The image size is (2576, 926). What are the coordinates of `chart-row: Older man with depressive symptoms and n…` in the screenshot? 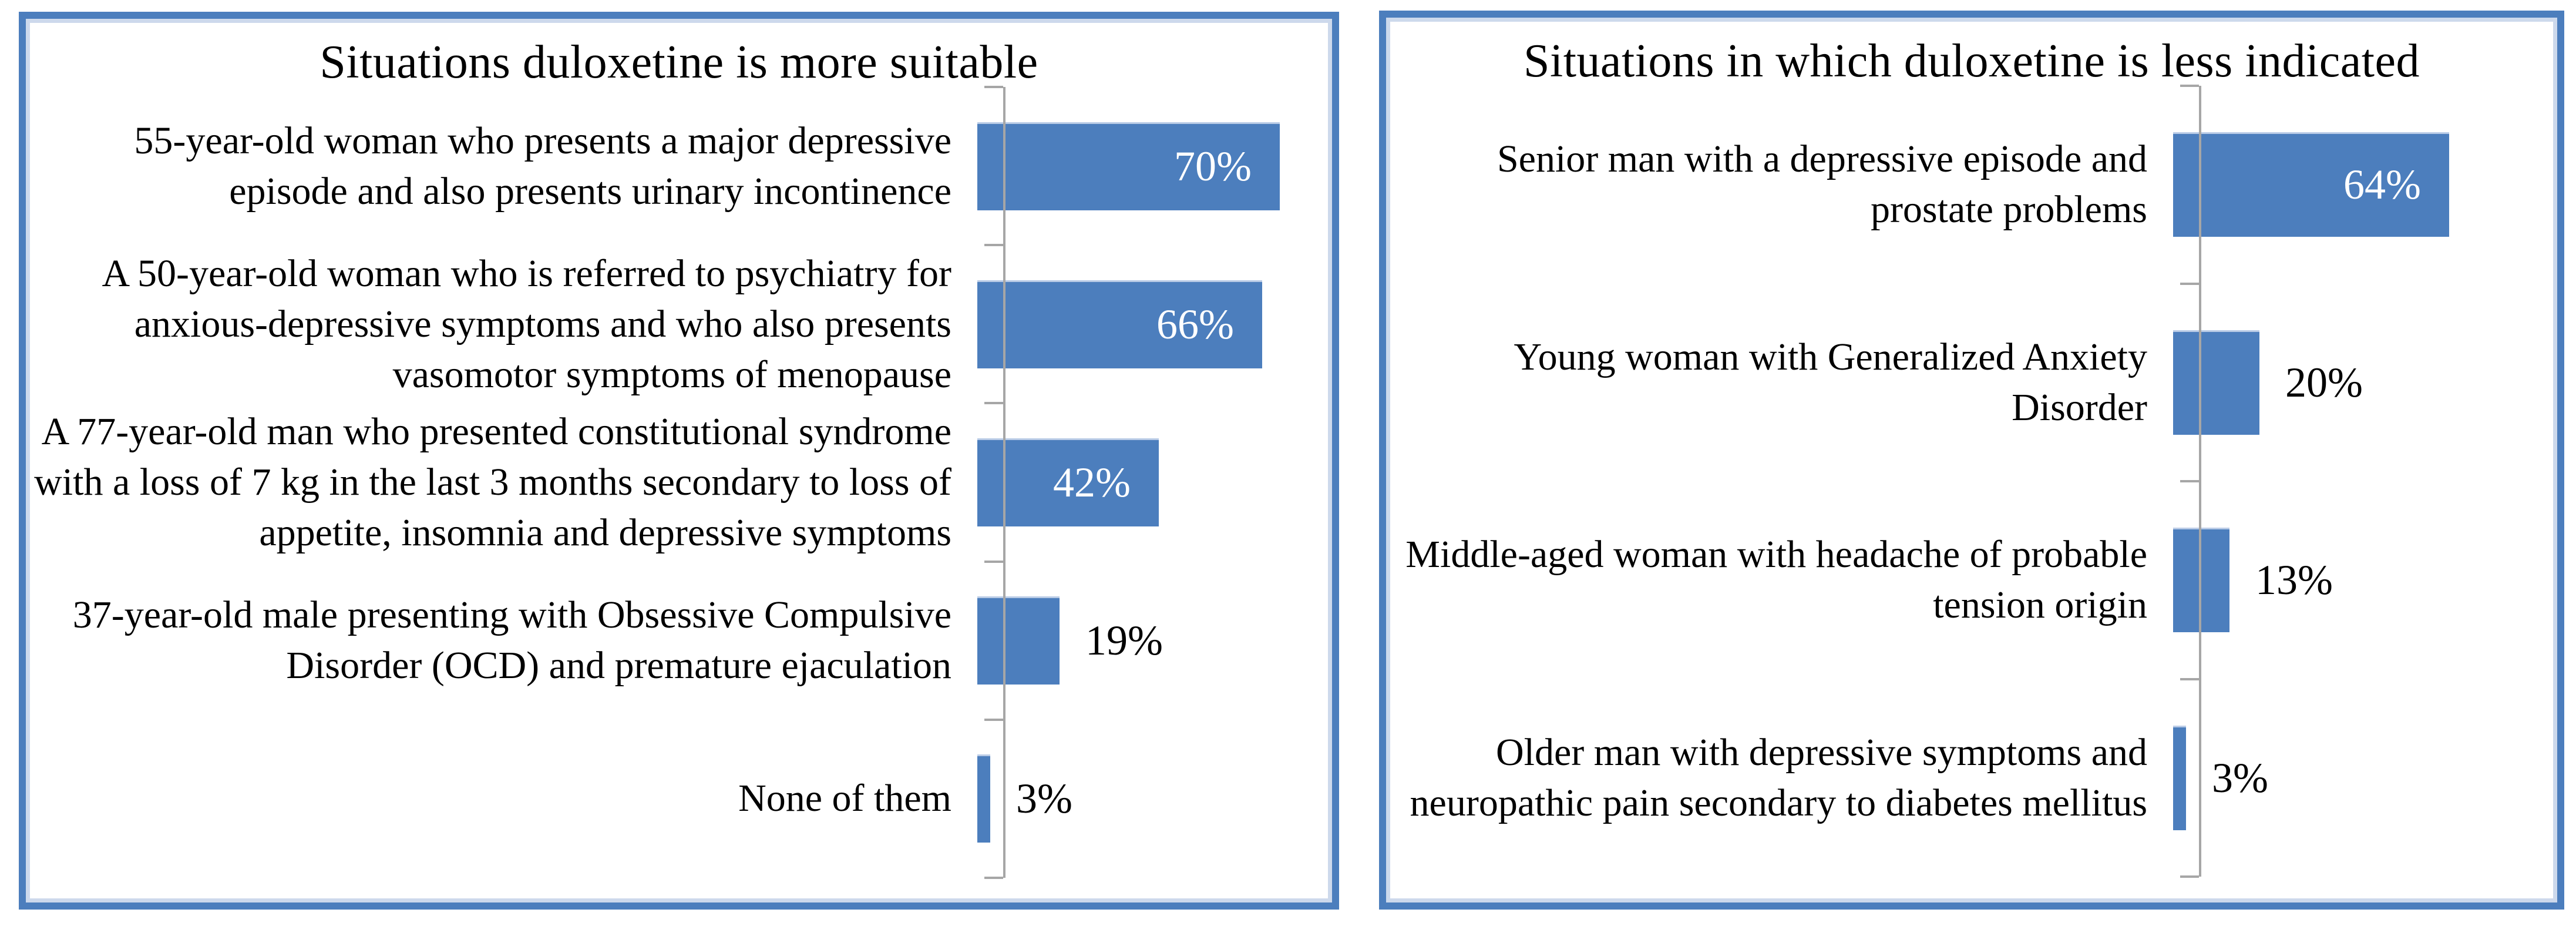 It's located at (1964, 778).